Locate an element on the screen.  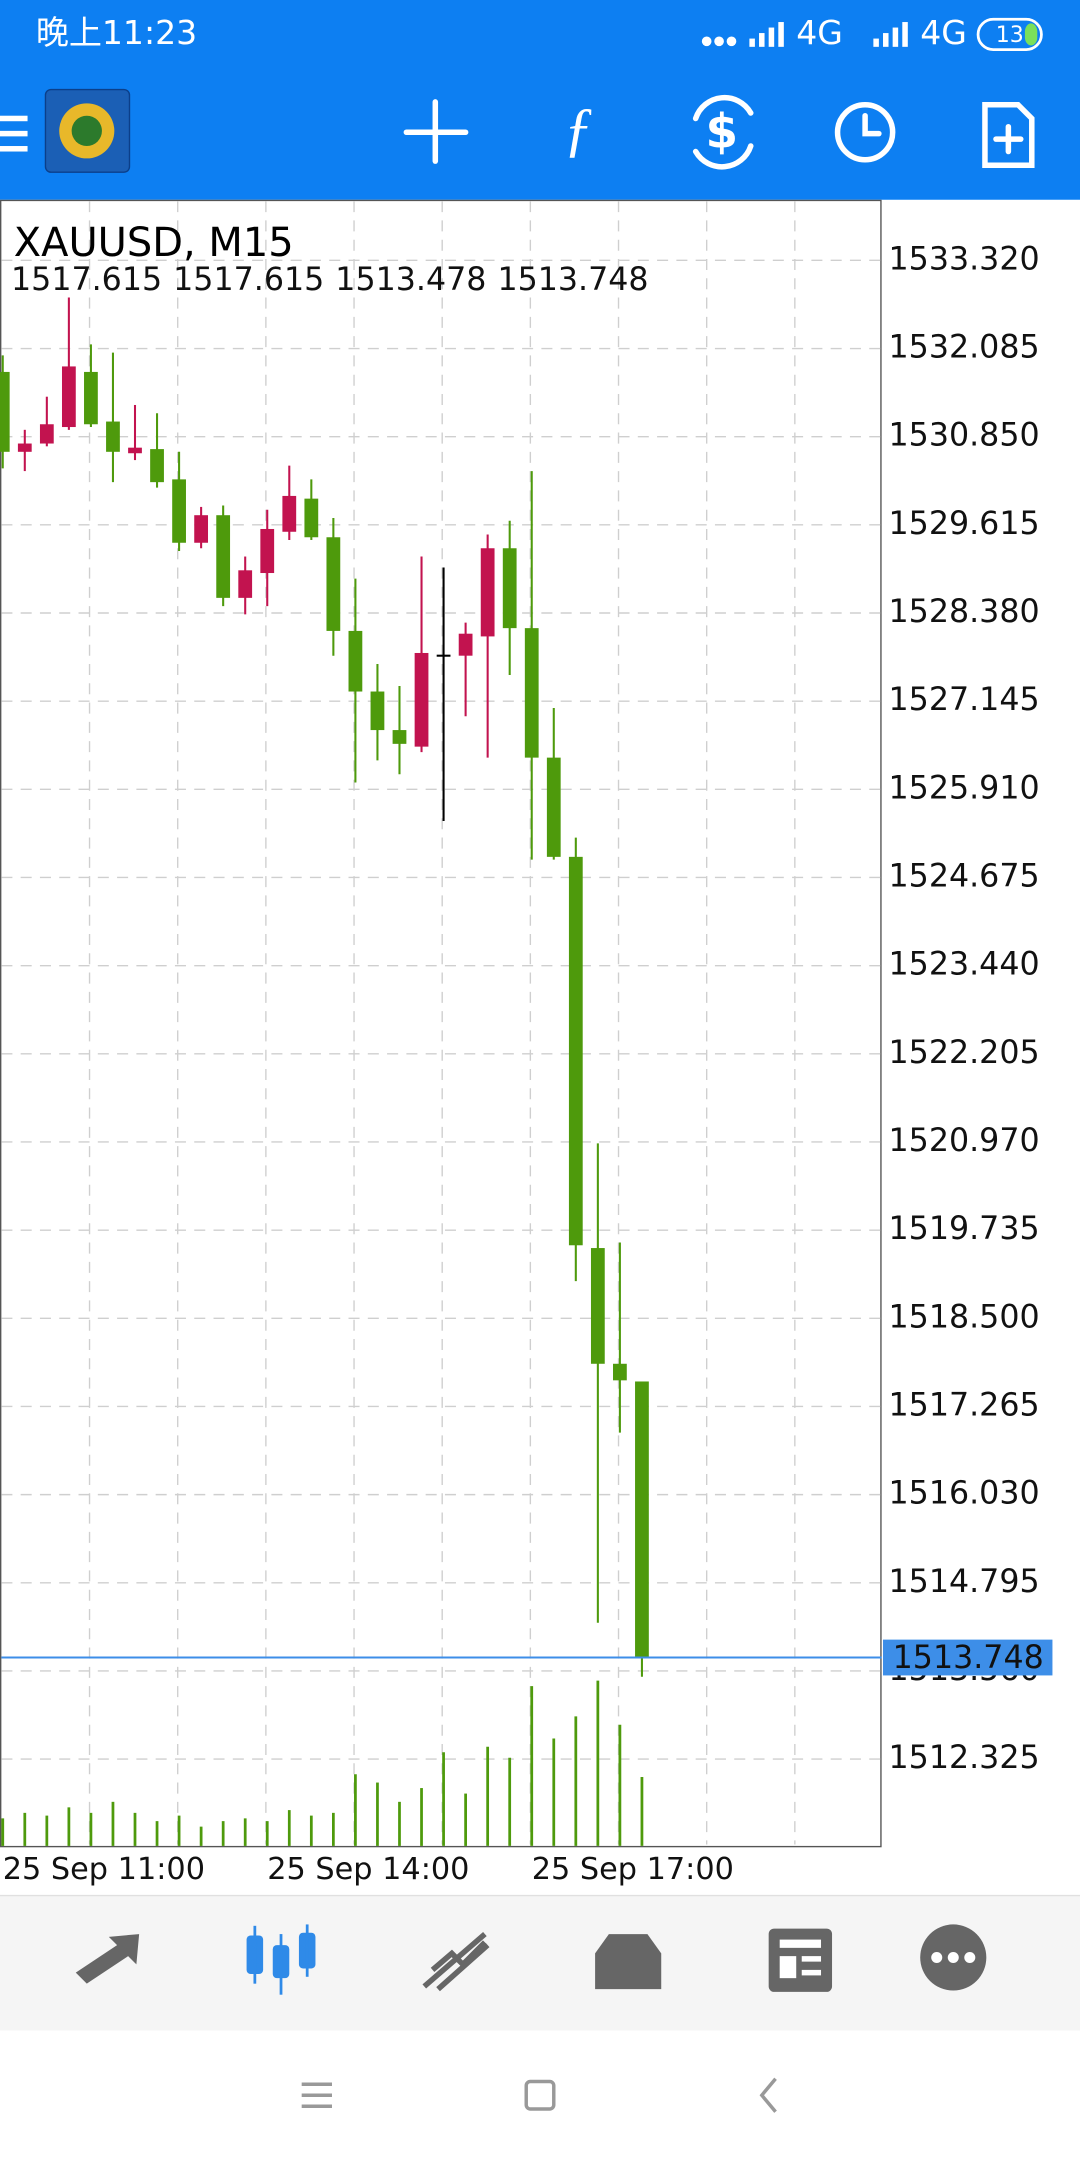
home-button is located at coordinates (540, 2095).